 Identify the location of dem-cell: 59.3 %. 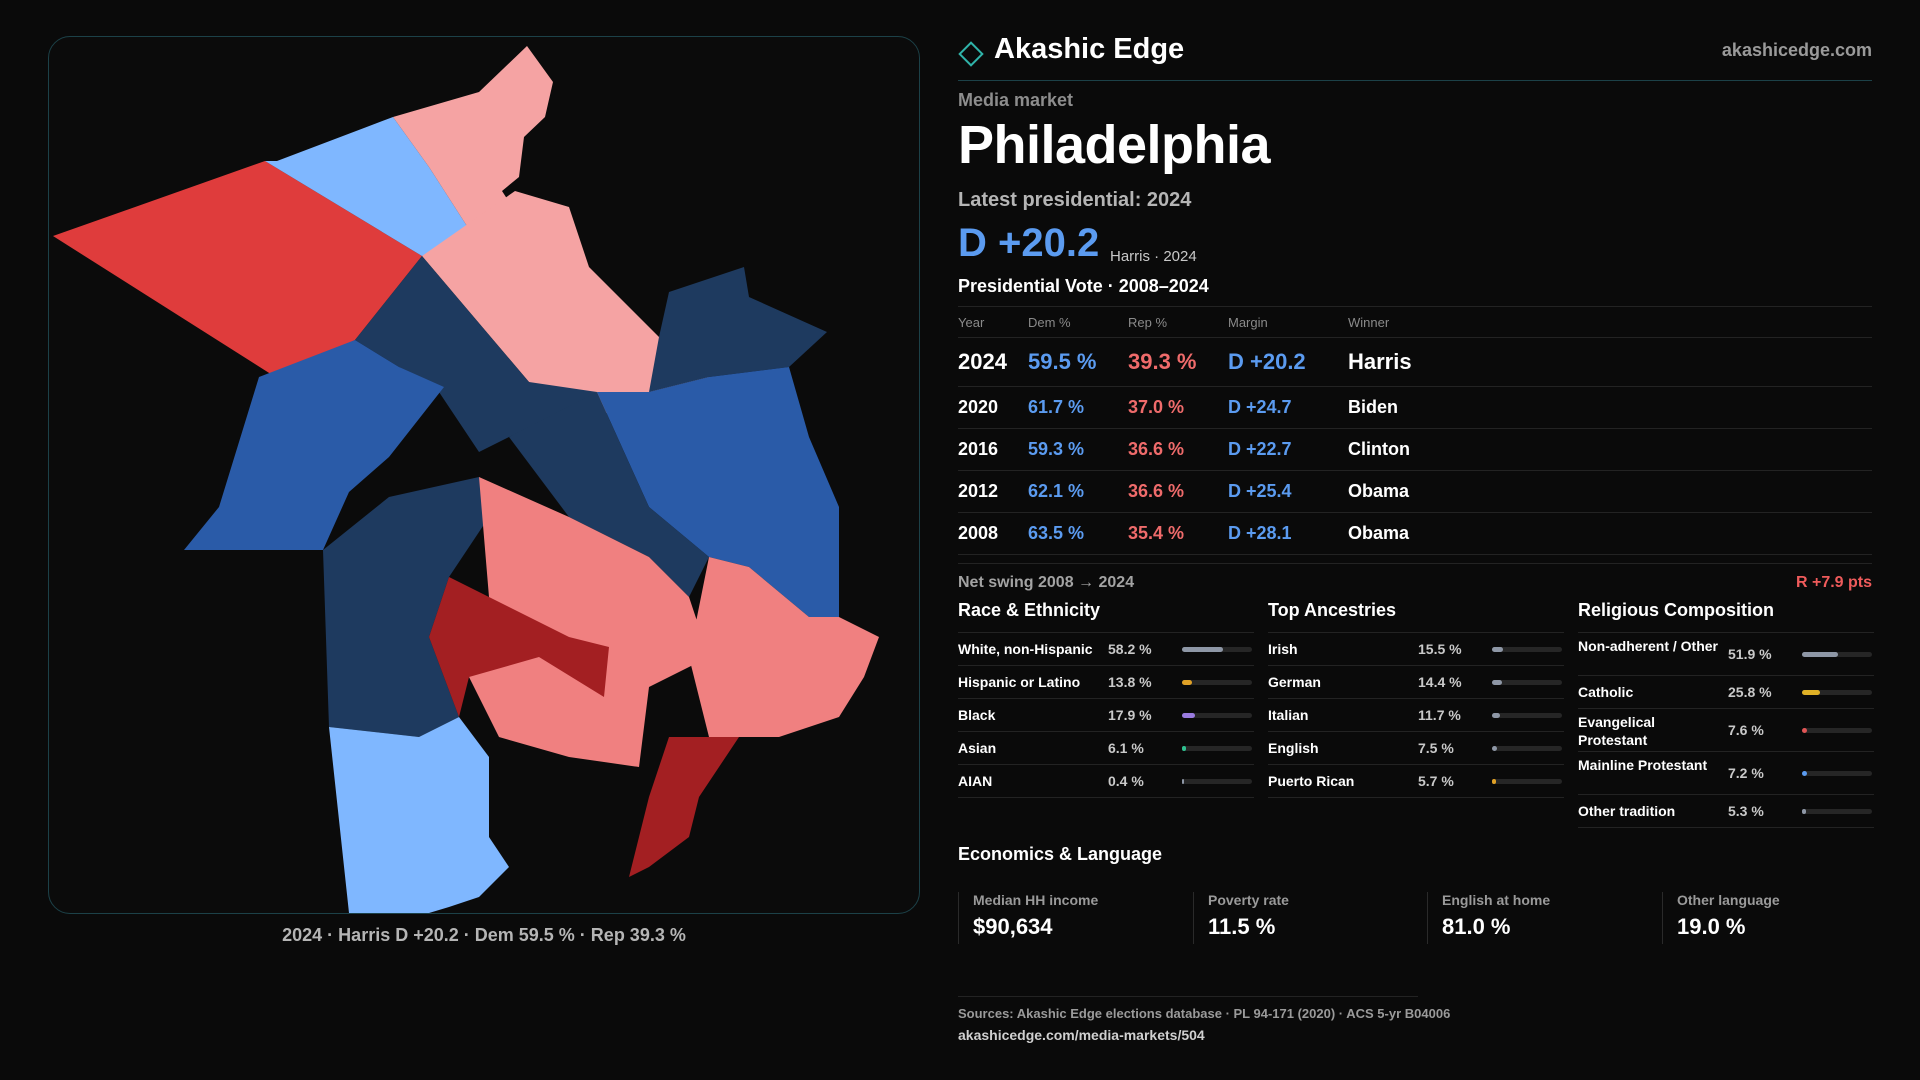
(1078, 449).